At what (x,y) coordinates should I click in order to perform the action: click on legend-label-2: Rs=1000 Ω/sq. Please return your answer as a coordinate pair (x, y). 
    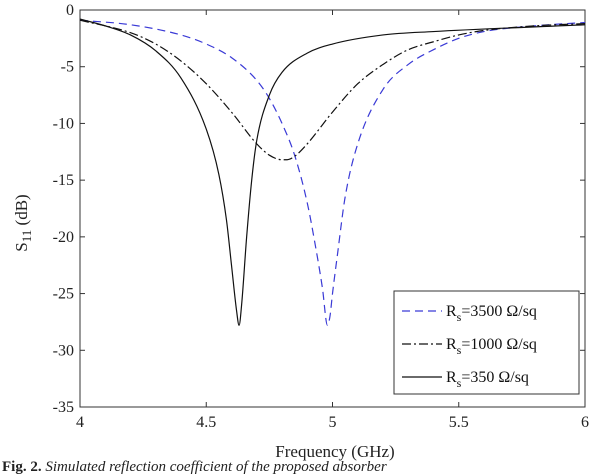
    Looking at the image, I should click on (491, 346).